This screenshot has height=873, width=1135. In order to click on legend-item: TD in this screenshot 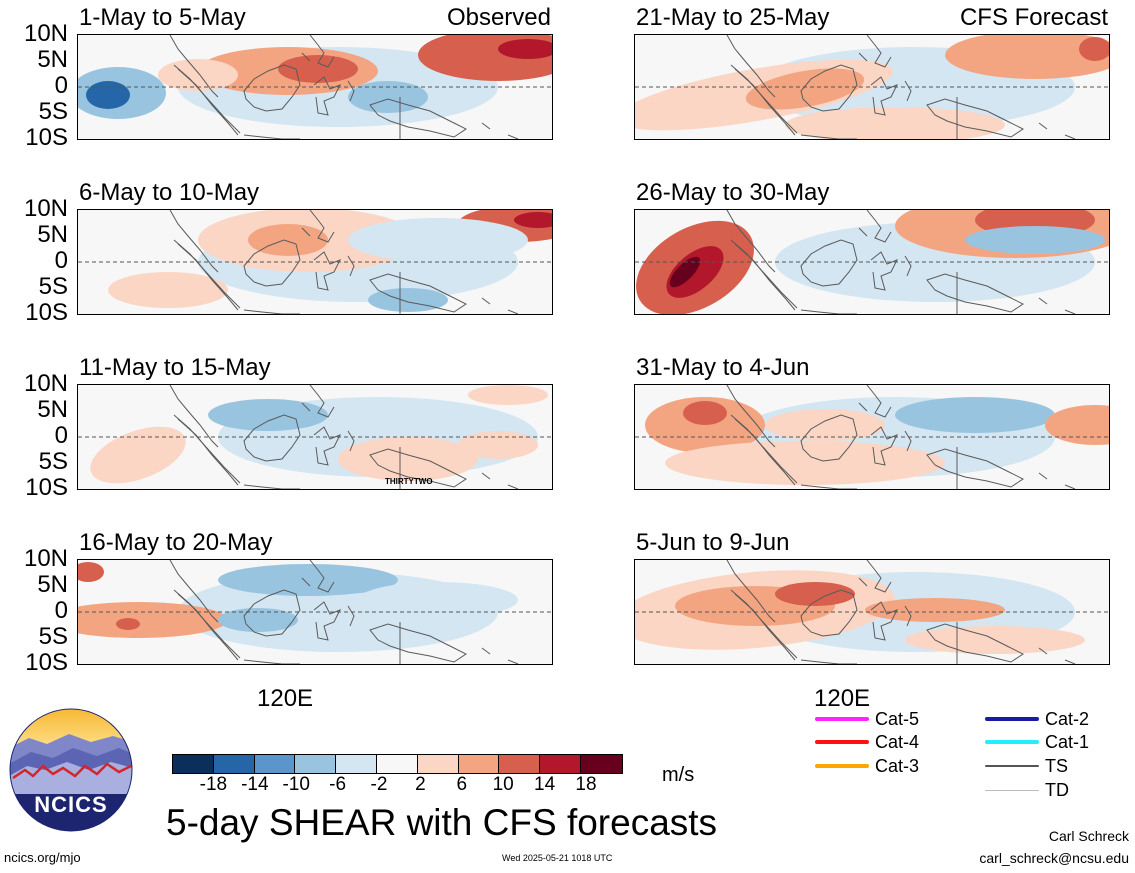, I will do `click(1027, 790)`.